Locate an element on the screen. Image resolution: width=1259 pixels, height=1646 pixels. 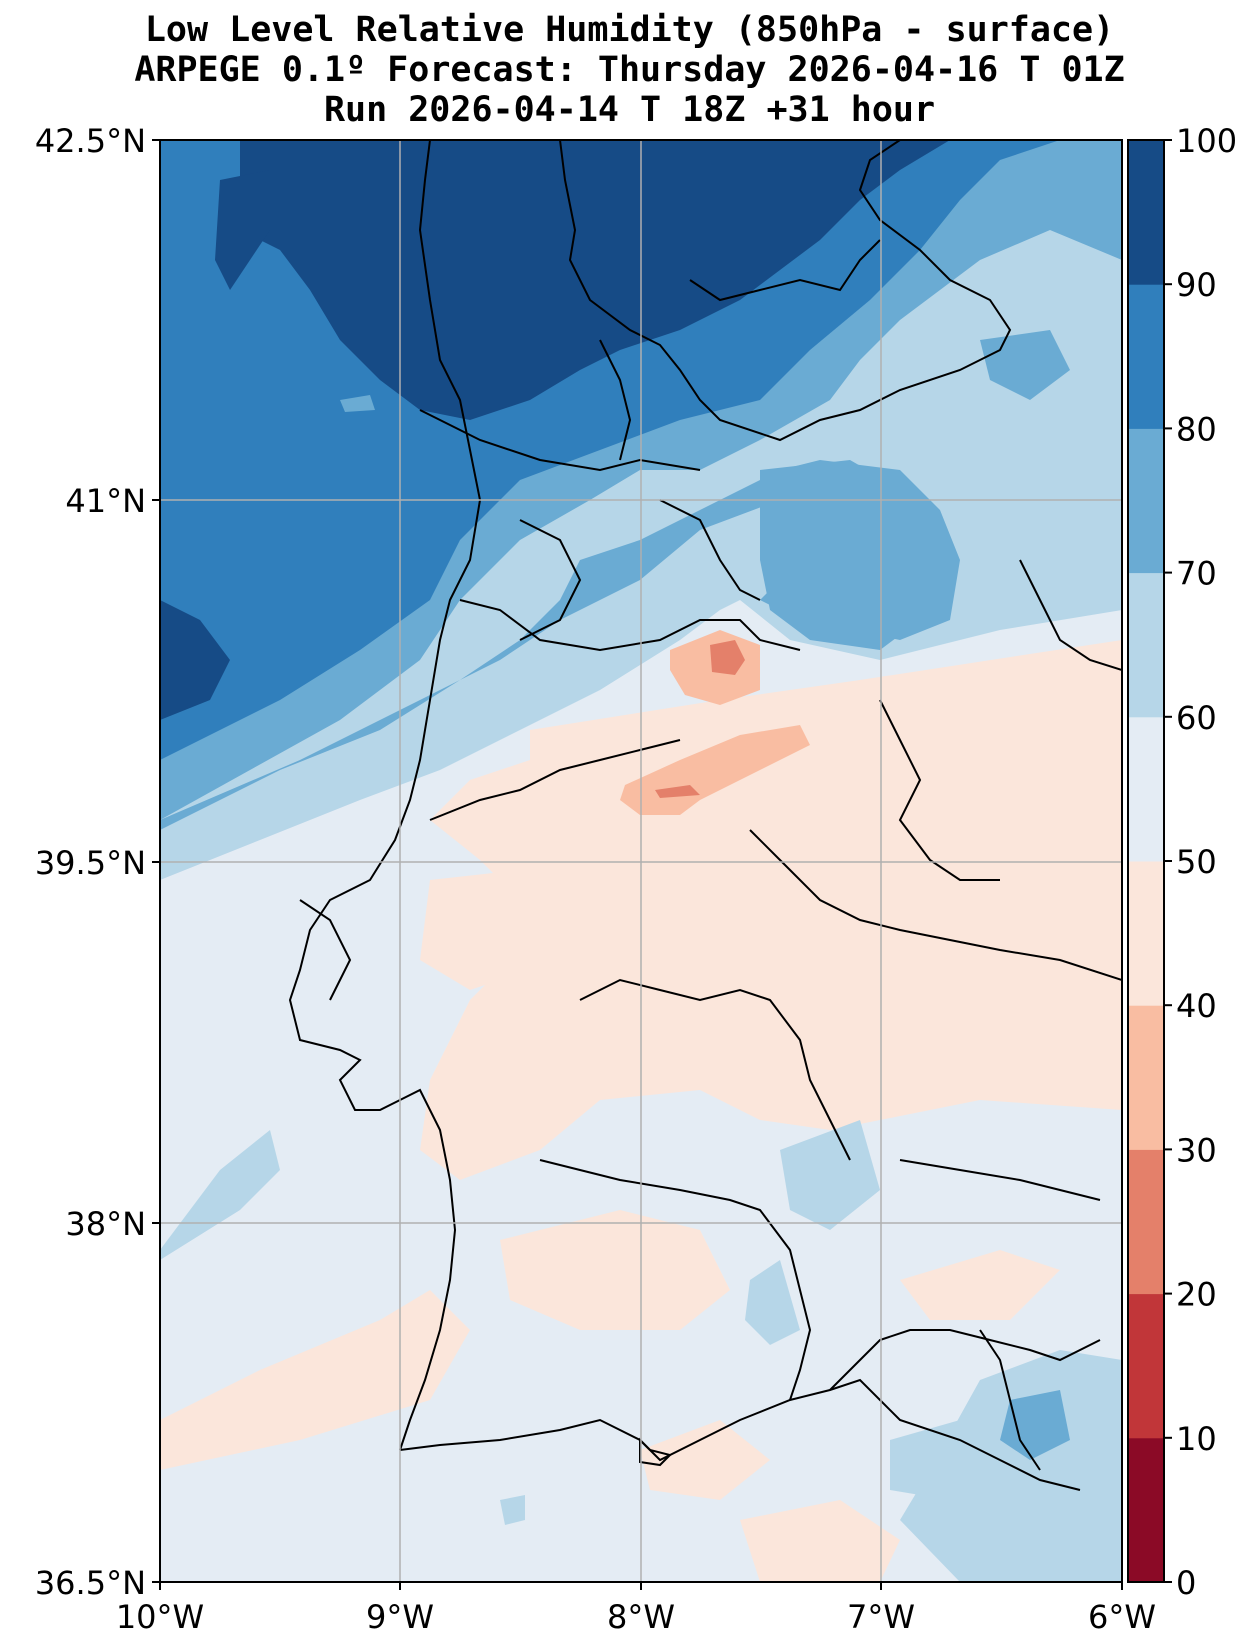
lon-tick-label: 6°W is located at coordinates (1122, 1617).